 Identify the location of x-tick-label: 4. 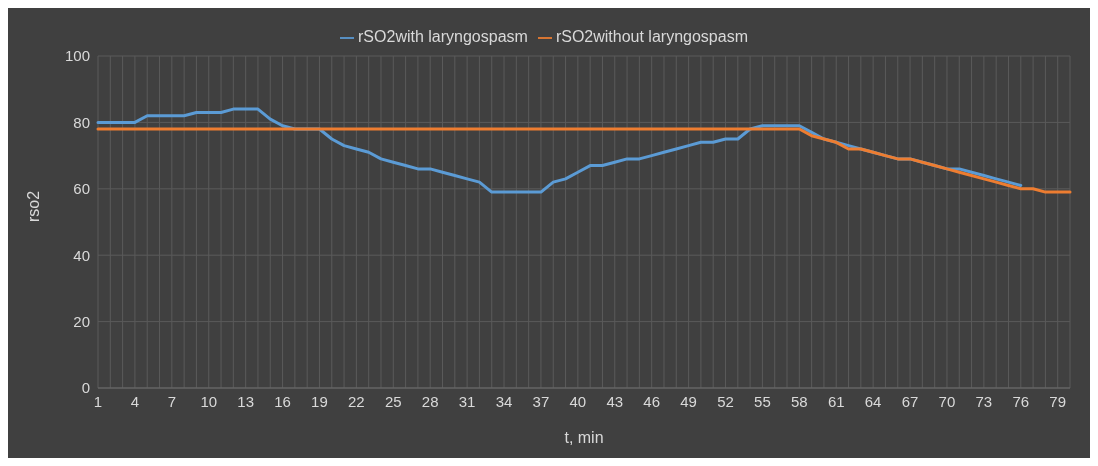
(135, 401).